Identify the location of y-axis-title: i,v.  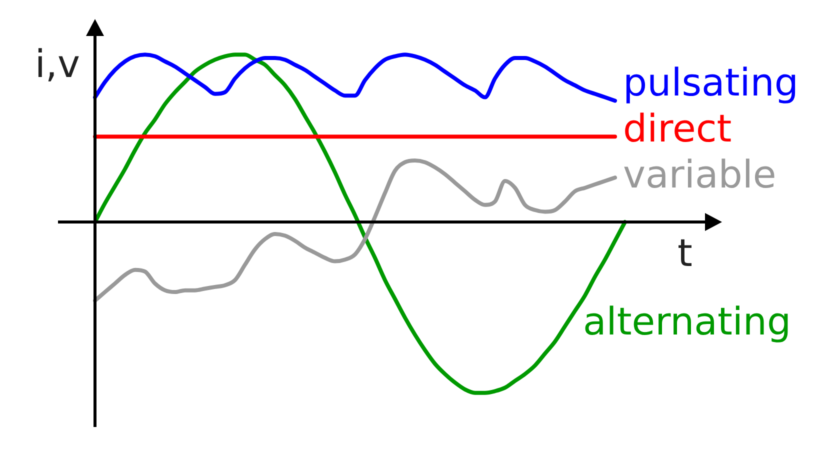
(57, 64).